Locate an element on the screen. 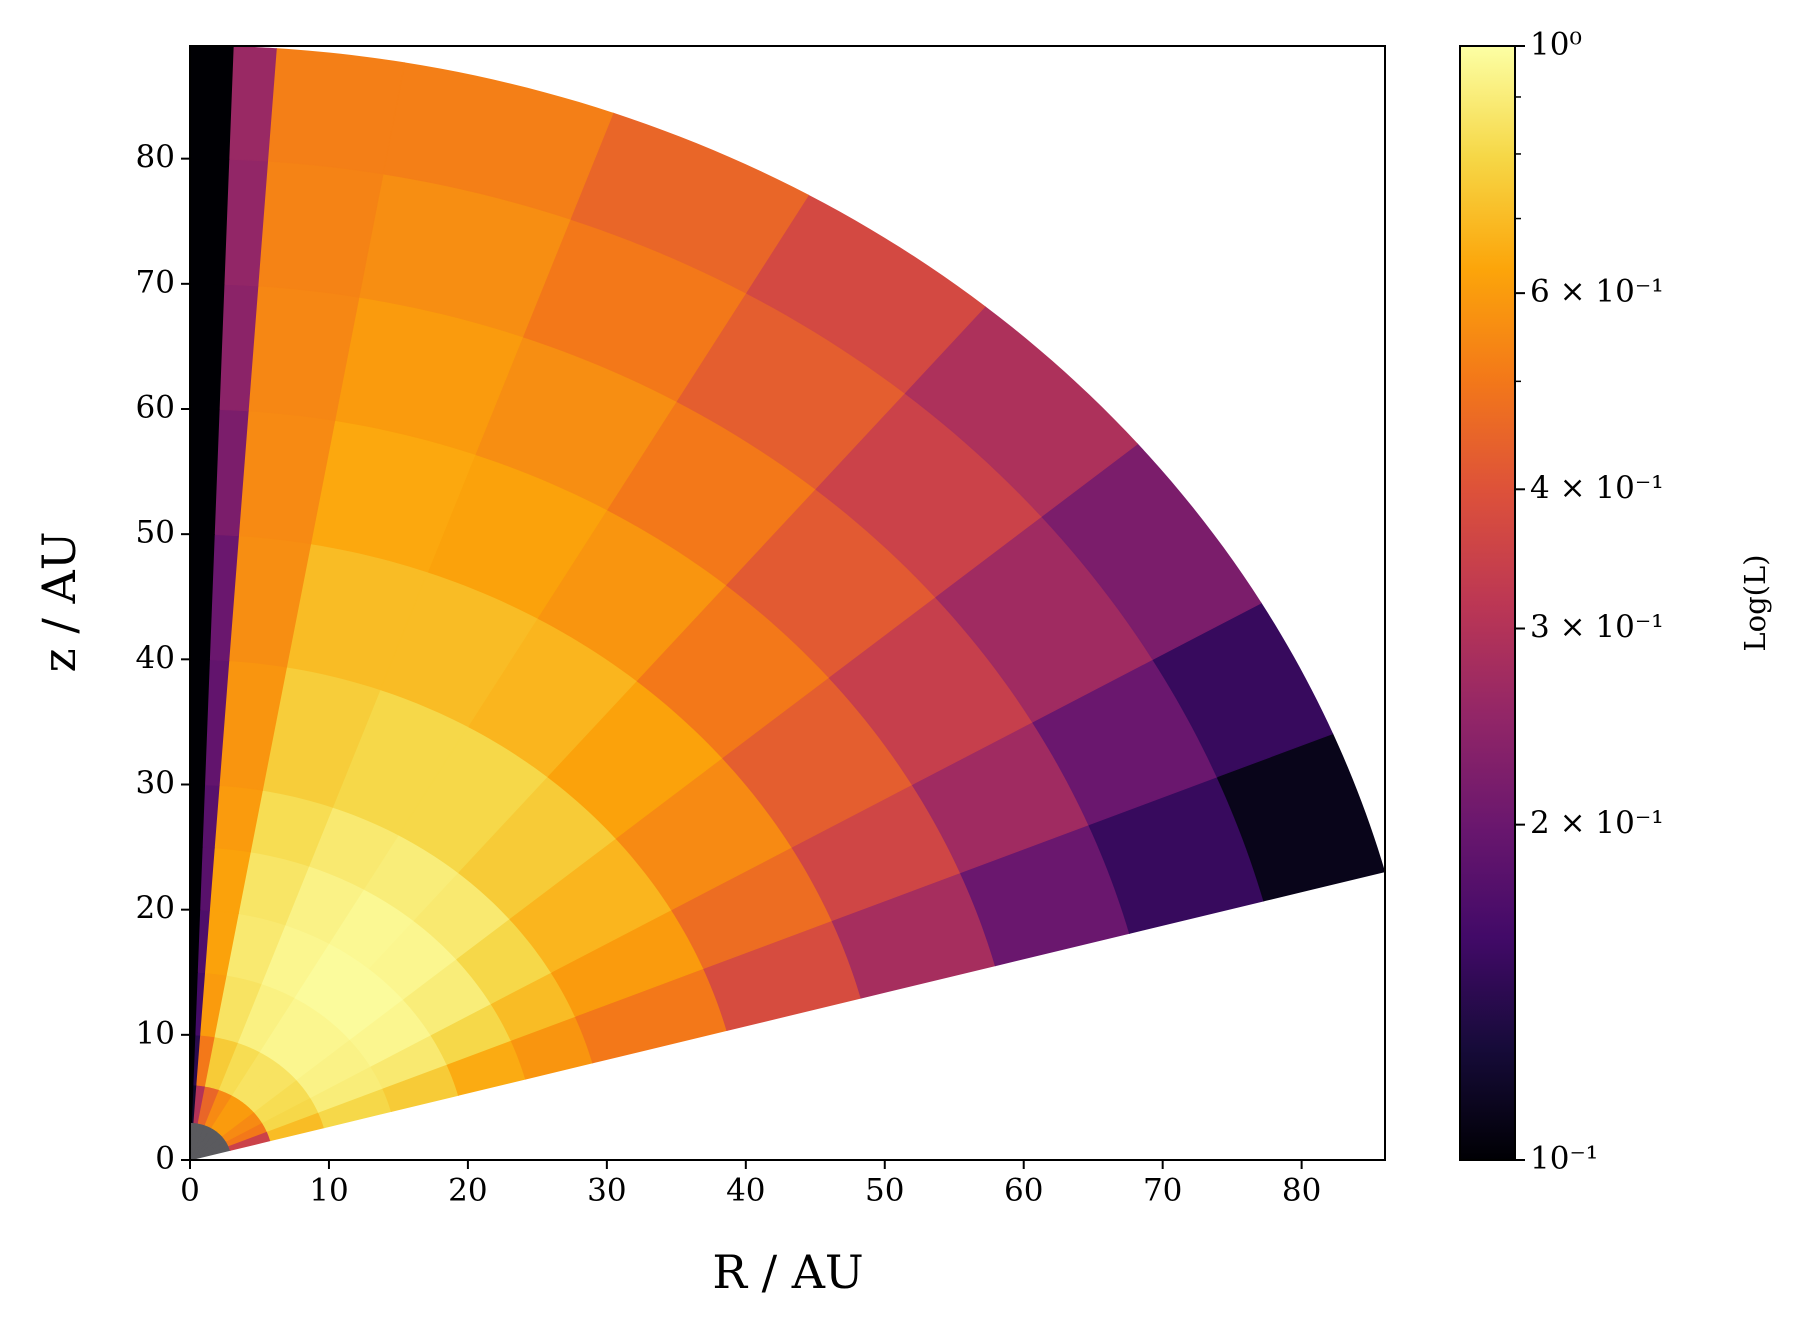 The height and width of the screenshot is (1331, 1801). x-tick-label: 0 is located at coordinates (190, 1191).